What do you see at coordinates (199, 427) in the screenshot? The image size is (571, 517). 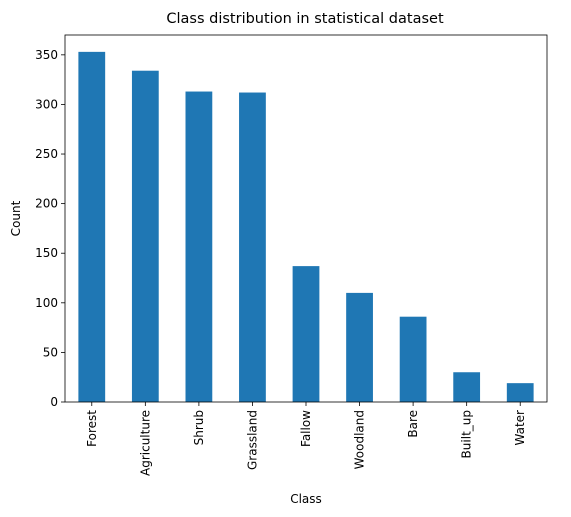 I see `x-tick-label: Shrub` at bounding box center [199, 427].